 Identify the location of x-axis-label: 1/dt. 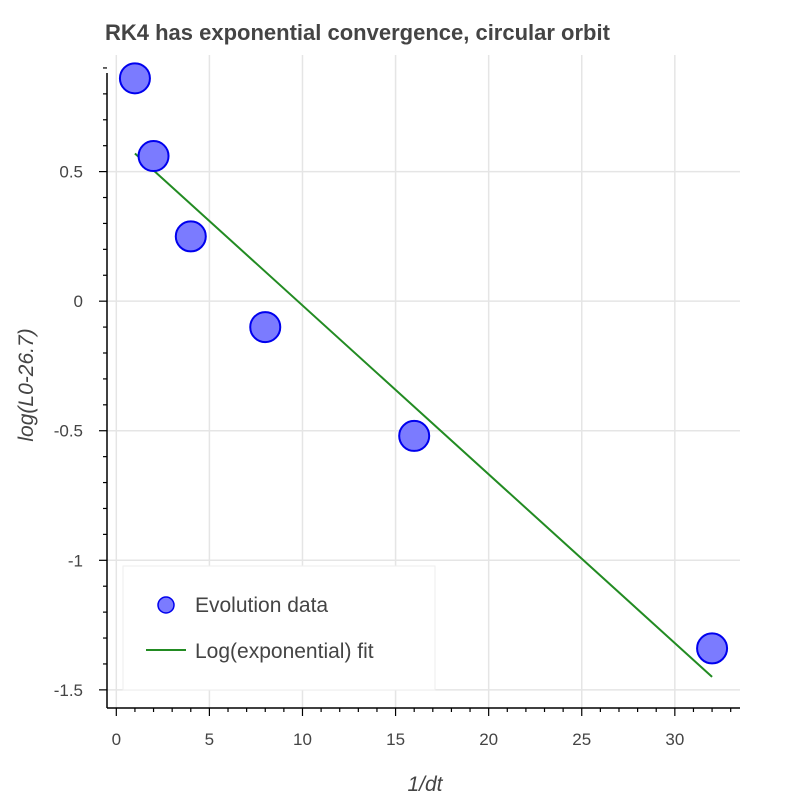
(425, 784).